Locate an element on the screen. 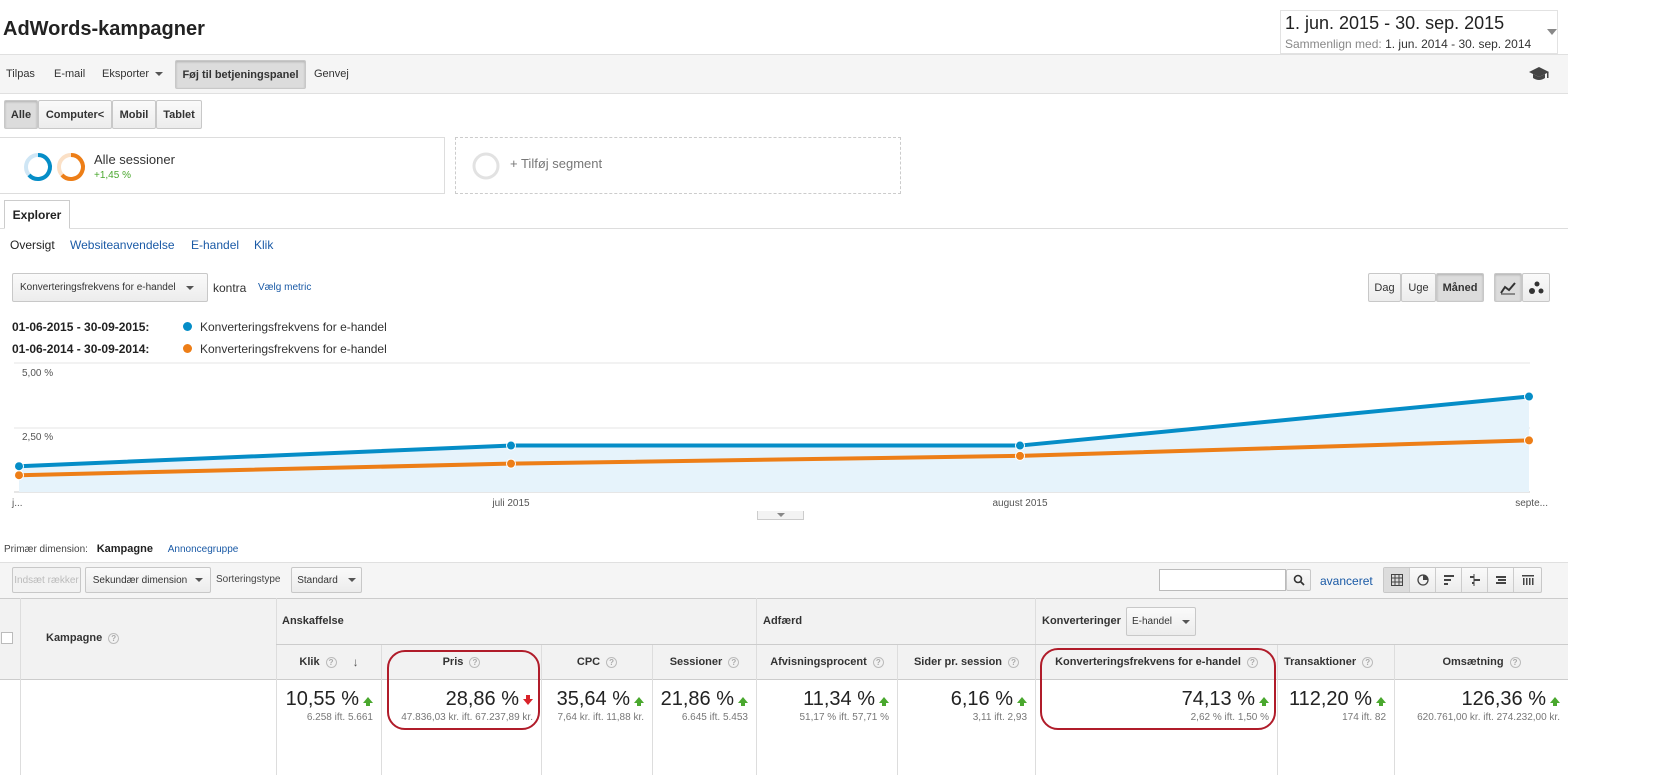 The image size is (1657, 775). advanced-filter-link: avanceret is located at coordinates (1346, 581).